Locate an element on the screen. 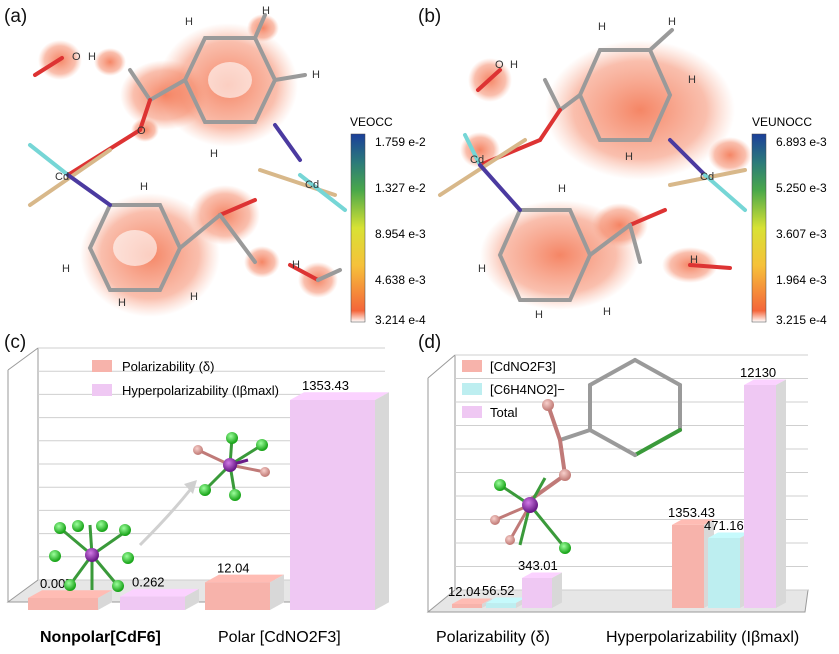  legend-swatch-total is located at coordinates (472, 412).